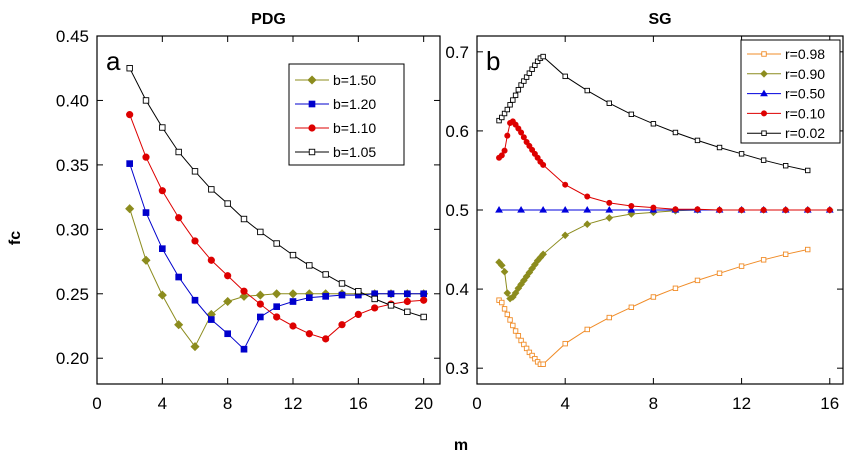  Describe the element at coordinates (457, 210) in the screenshot. I see `y-tick-label-b: 0.5` at that location.